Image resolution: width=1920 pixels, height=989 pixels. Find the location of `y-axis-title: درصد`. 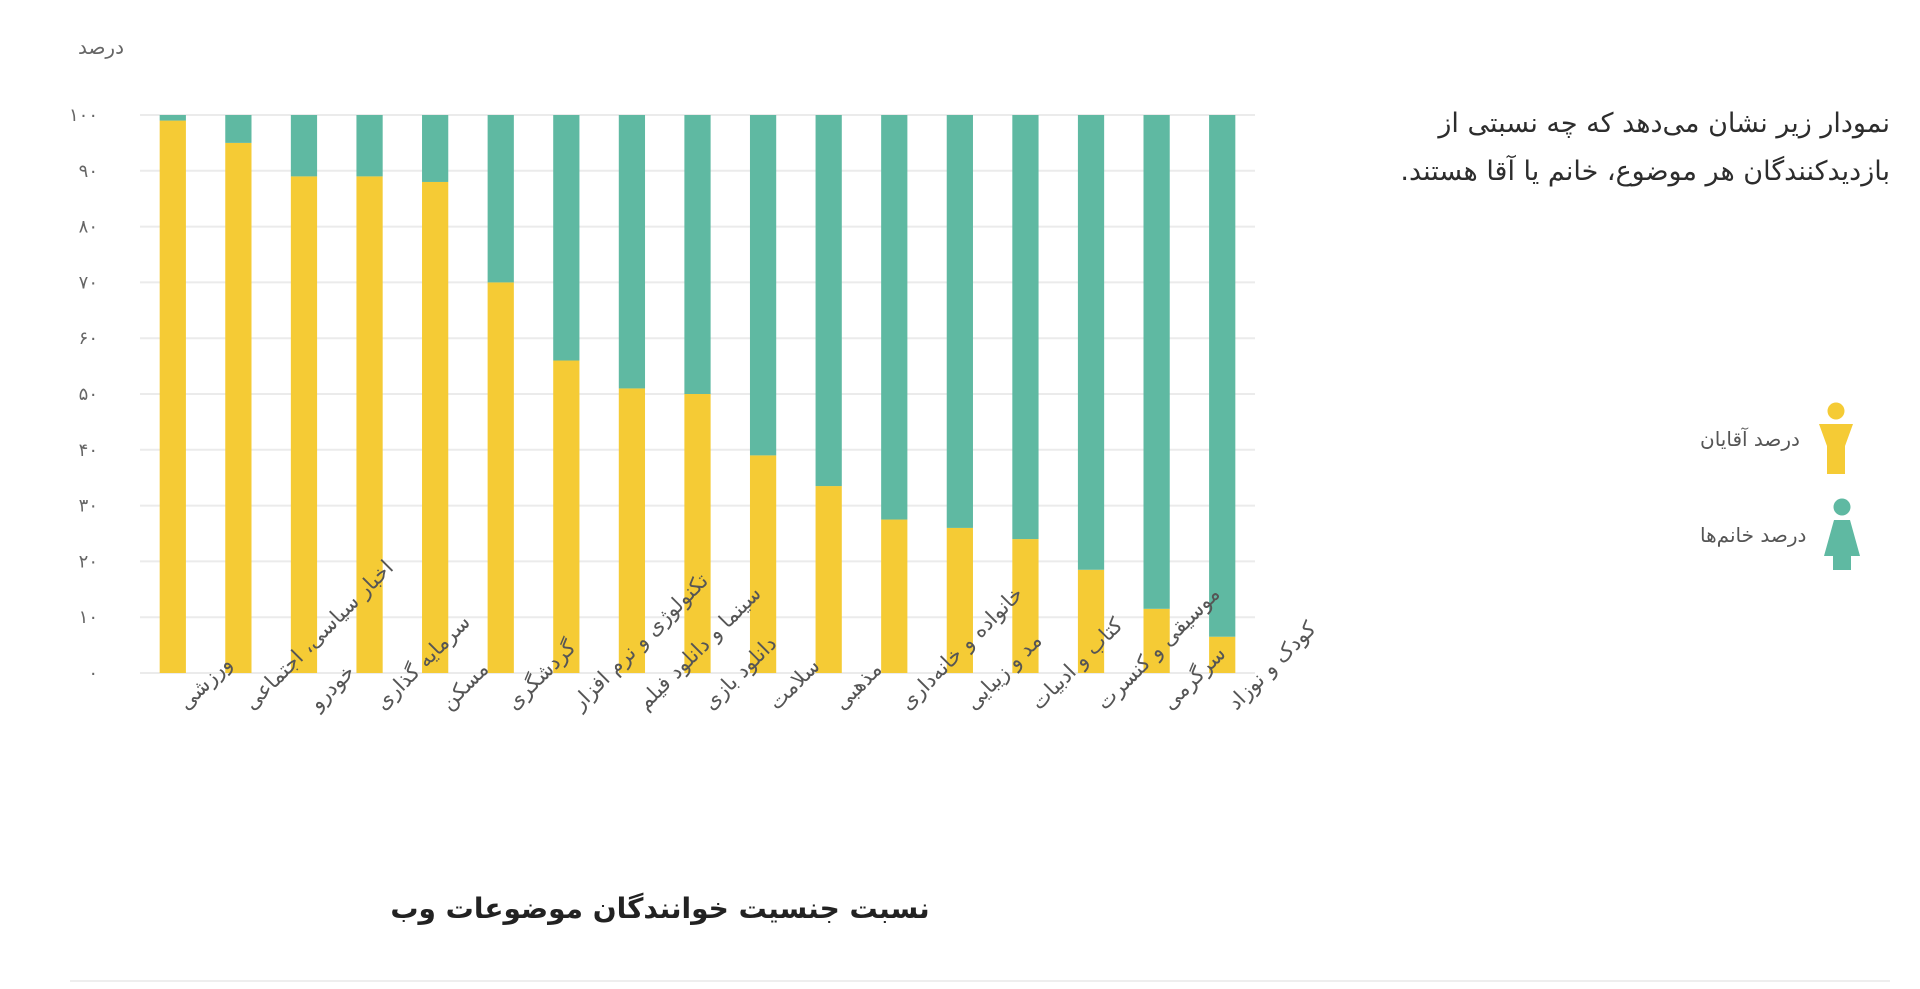

y-axis-title: درصد is located at coordinates (101, 47).